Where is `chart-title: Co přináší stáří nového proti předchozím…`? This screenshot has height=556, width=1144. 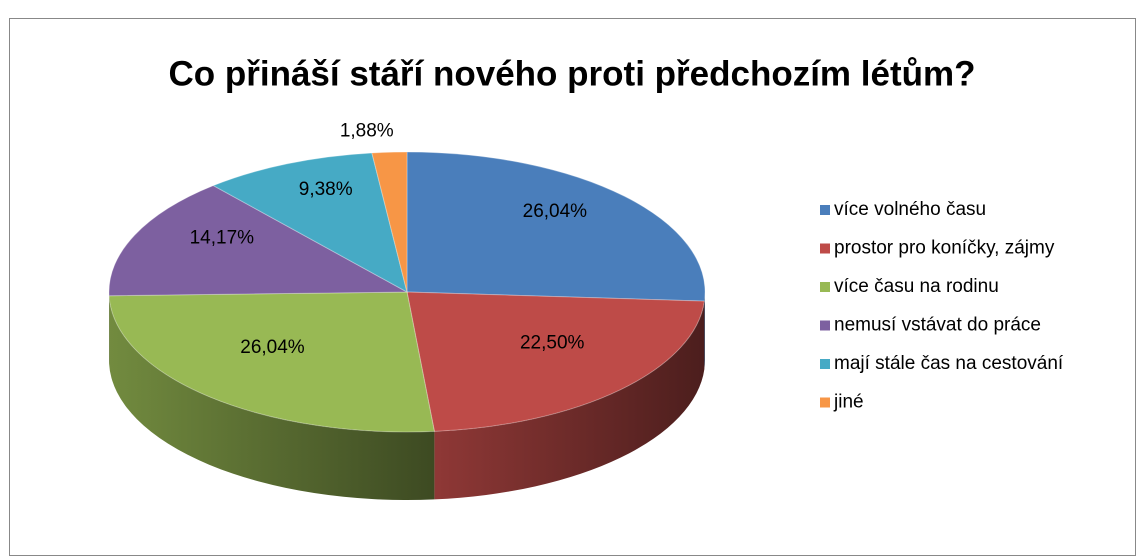 chart-title: Co přináší stáří nového proti předchozím… is located at coordinates (571, 73).